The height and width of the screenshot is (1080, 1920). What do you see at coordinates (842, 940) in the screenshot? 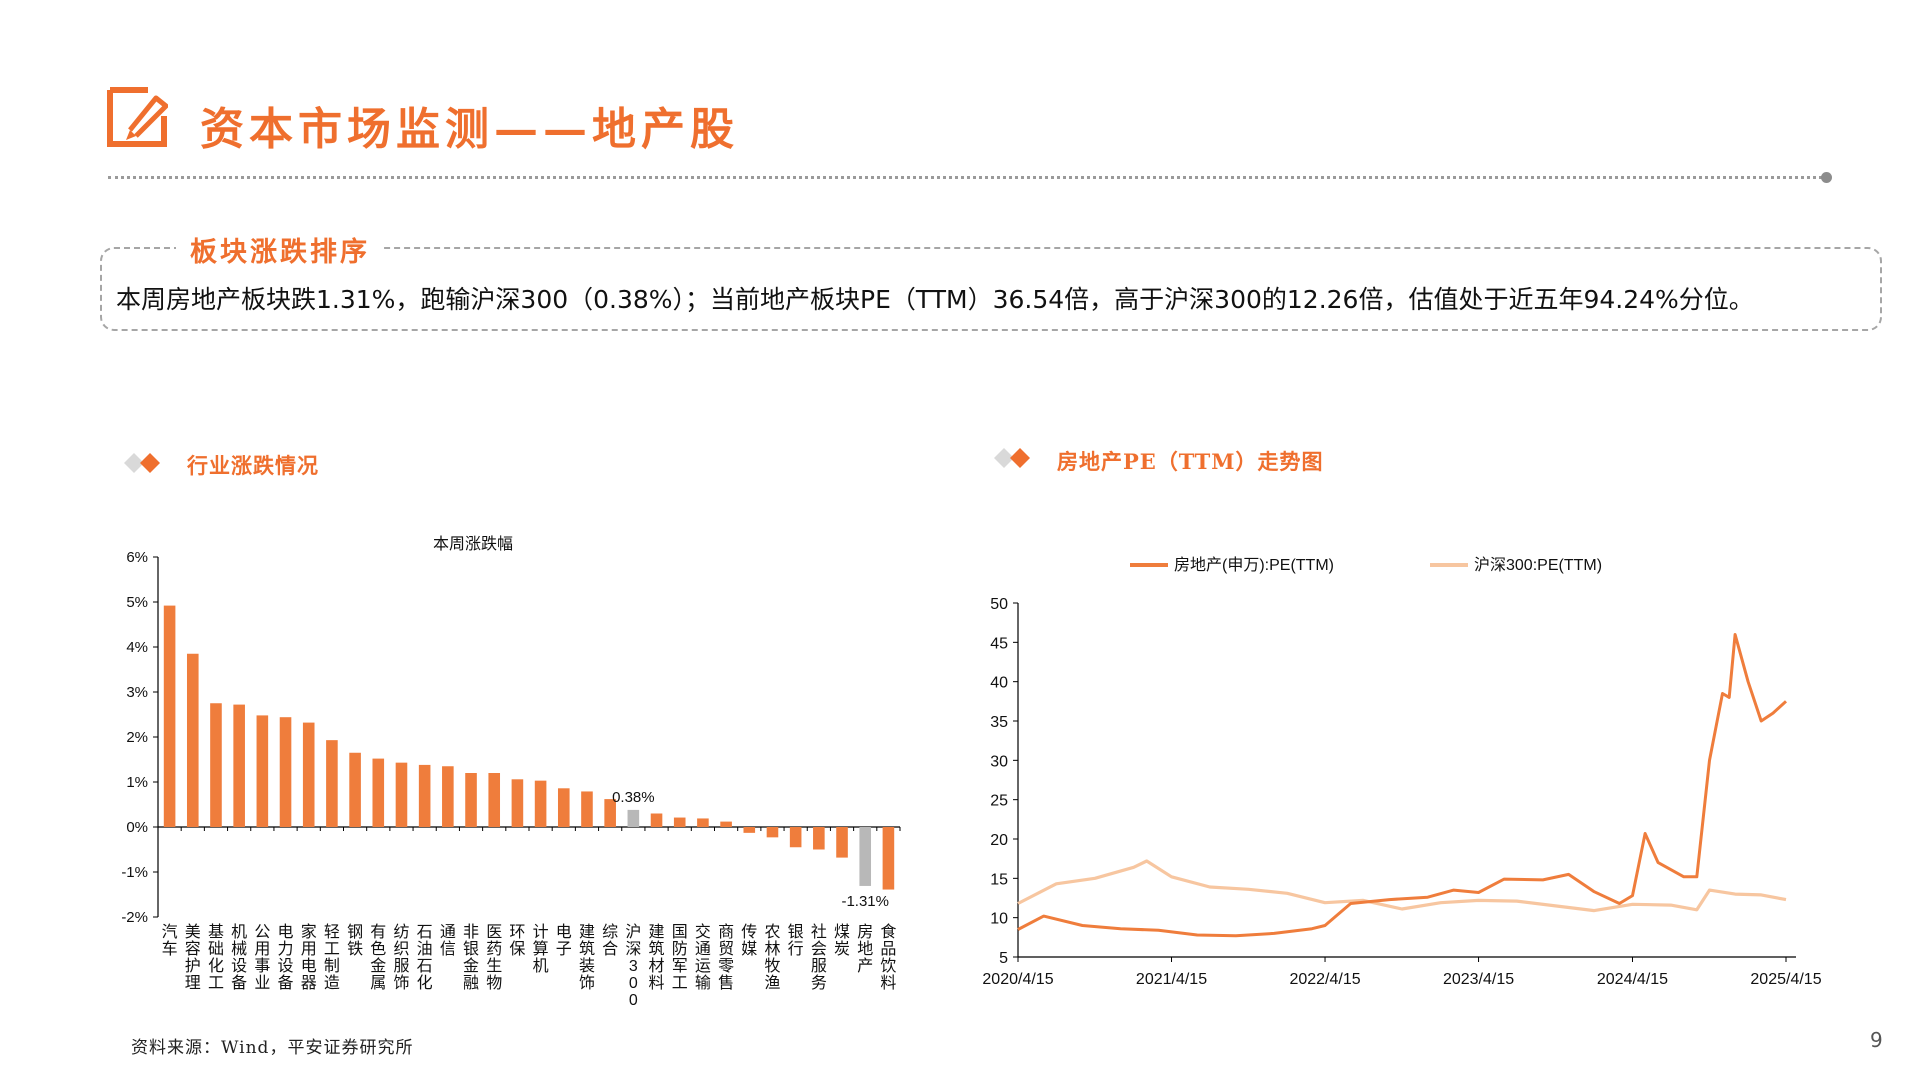
I see `category-label: 煤炭` at bounding box center [842, 940].